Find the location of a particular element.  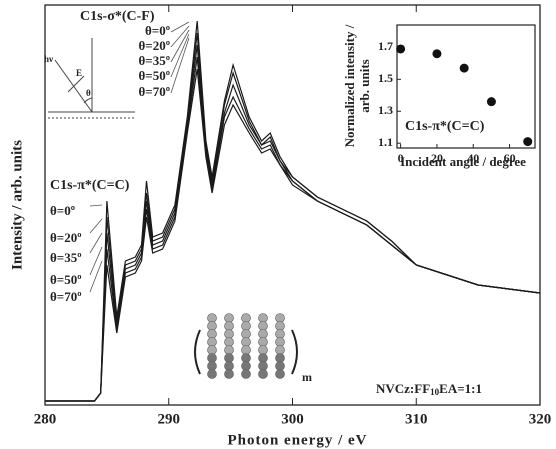

sample-label-part: NVCz:FF is located at coordinates (403, 388).